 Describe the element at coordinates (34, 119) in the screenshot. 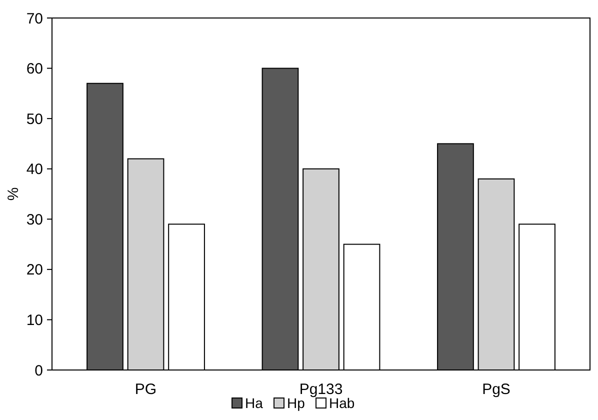

I see `y-tick-label: 50` at that location.